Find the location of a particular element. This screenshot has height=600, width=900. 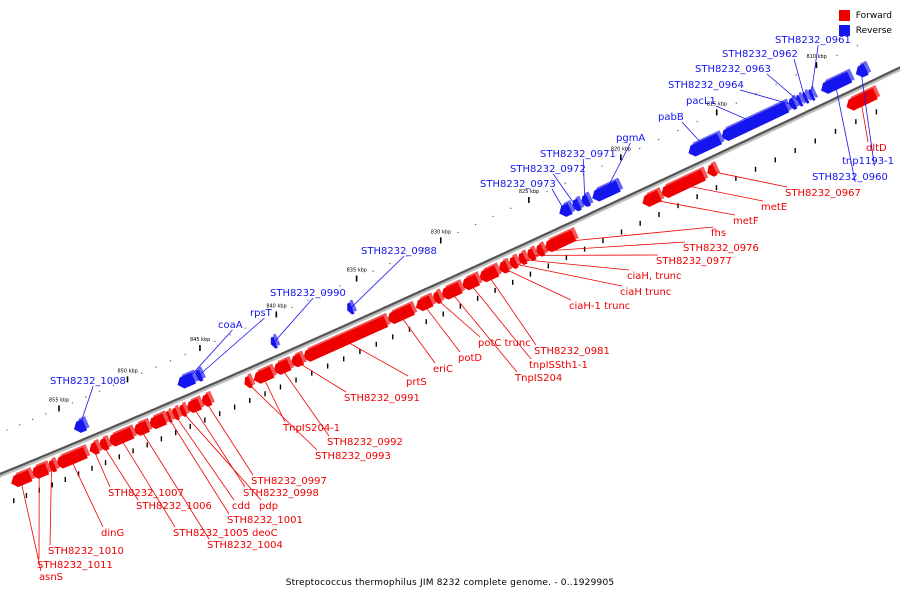

gene-pabb is located at coordinates (706, 143).